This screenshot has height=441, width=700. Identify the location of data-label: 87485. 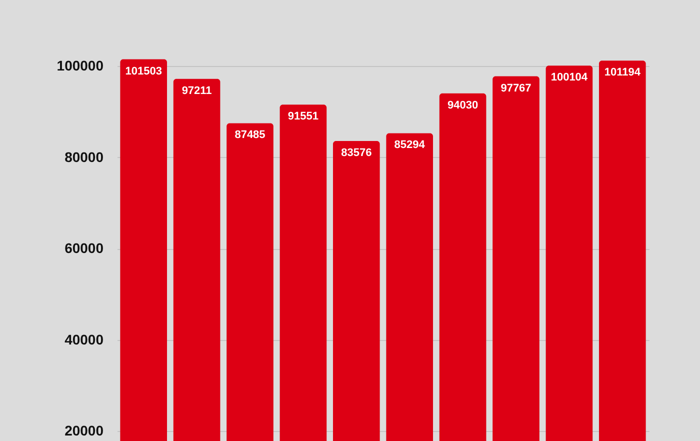
(250, 135).